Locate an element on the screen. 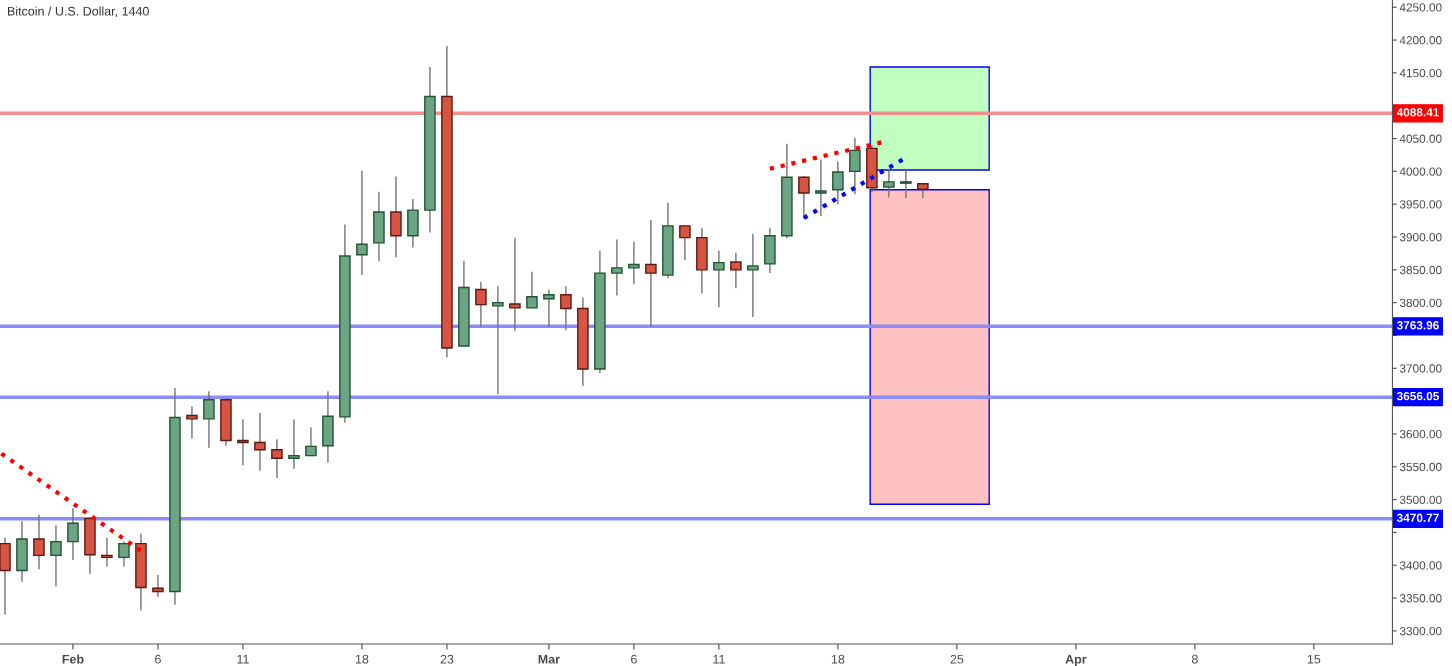 This screenshot has height=666, width=1452. chart-title: Bitcoin / U.S. Dollar, 1440 is located at coordinates (78, 12).